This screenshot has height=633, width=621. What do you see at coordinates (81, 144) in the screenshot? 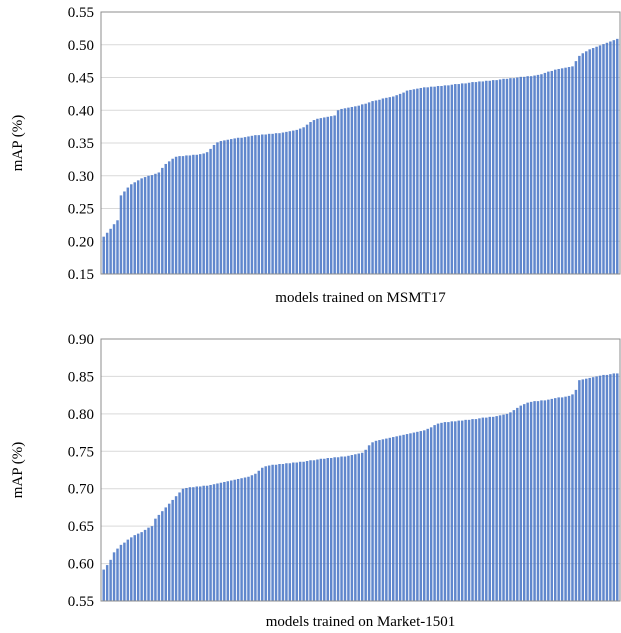
I see `msmt17-y-tick-labels: 0.15 0.20 0.25 0.30 0.35 0.40 0.45 0.50 0.55` at bounding box center [81, 144].